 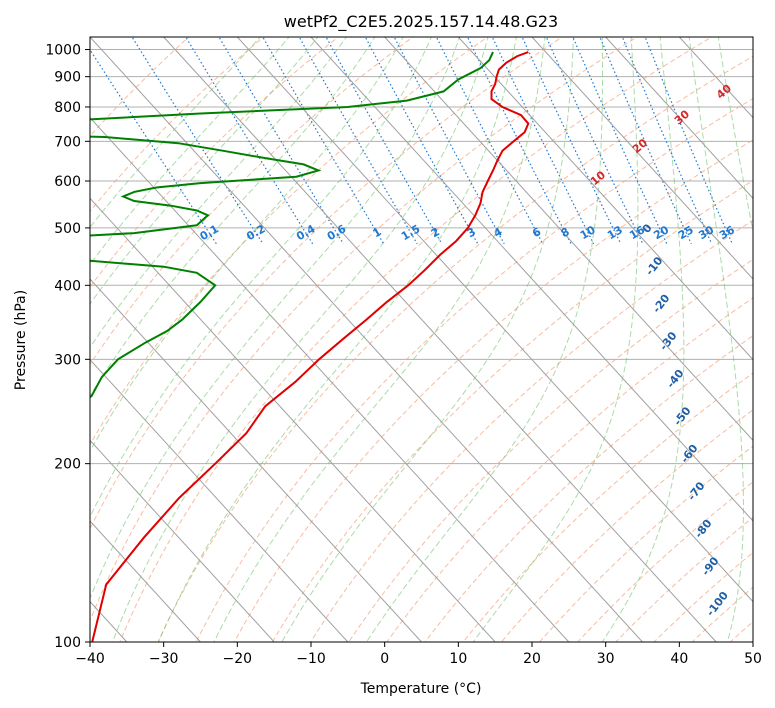 What do you see at coordinates (67, 360) in the screenshot?
I see `y-tick-label: 300` at bounding box center [67, 360].